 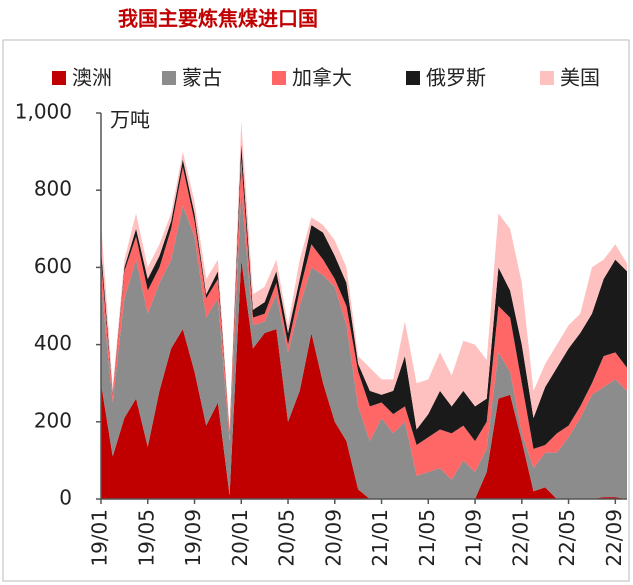 What do you see at coordinates (380, 538) in the screenshot?
I see `x-tick-label: 21/01` at bounding box center [380, 538].